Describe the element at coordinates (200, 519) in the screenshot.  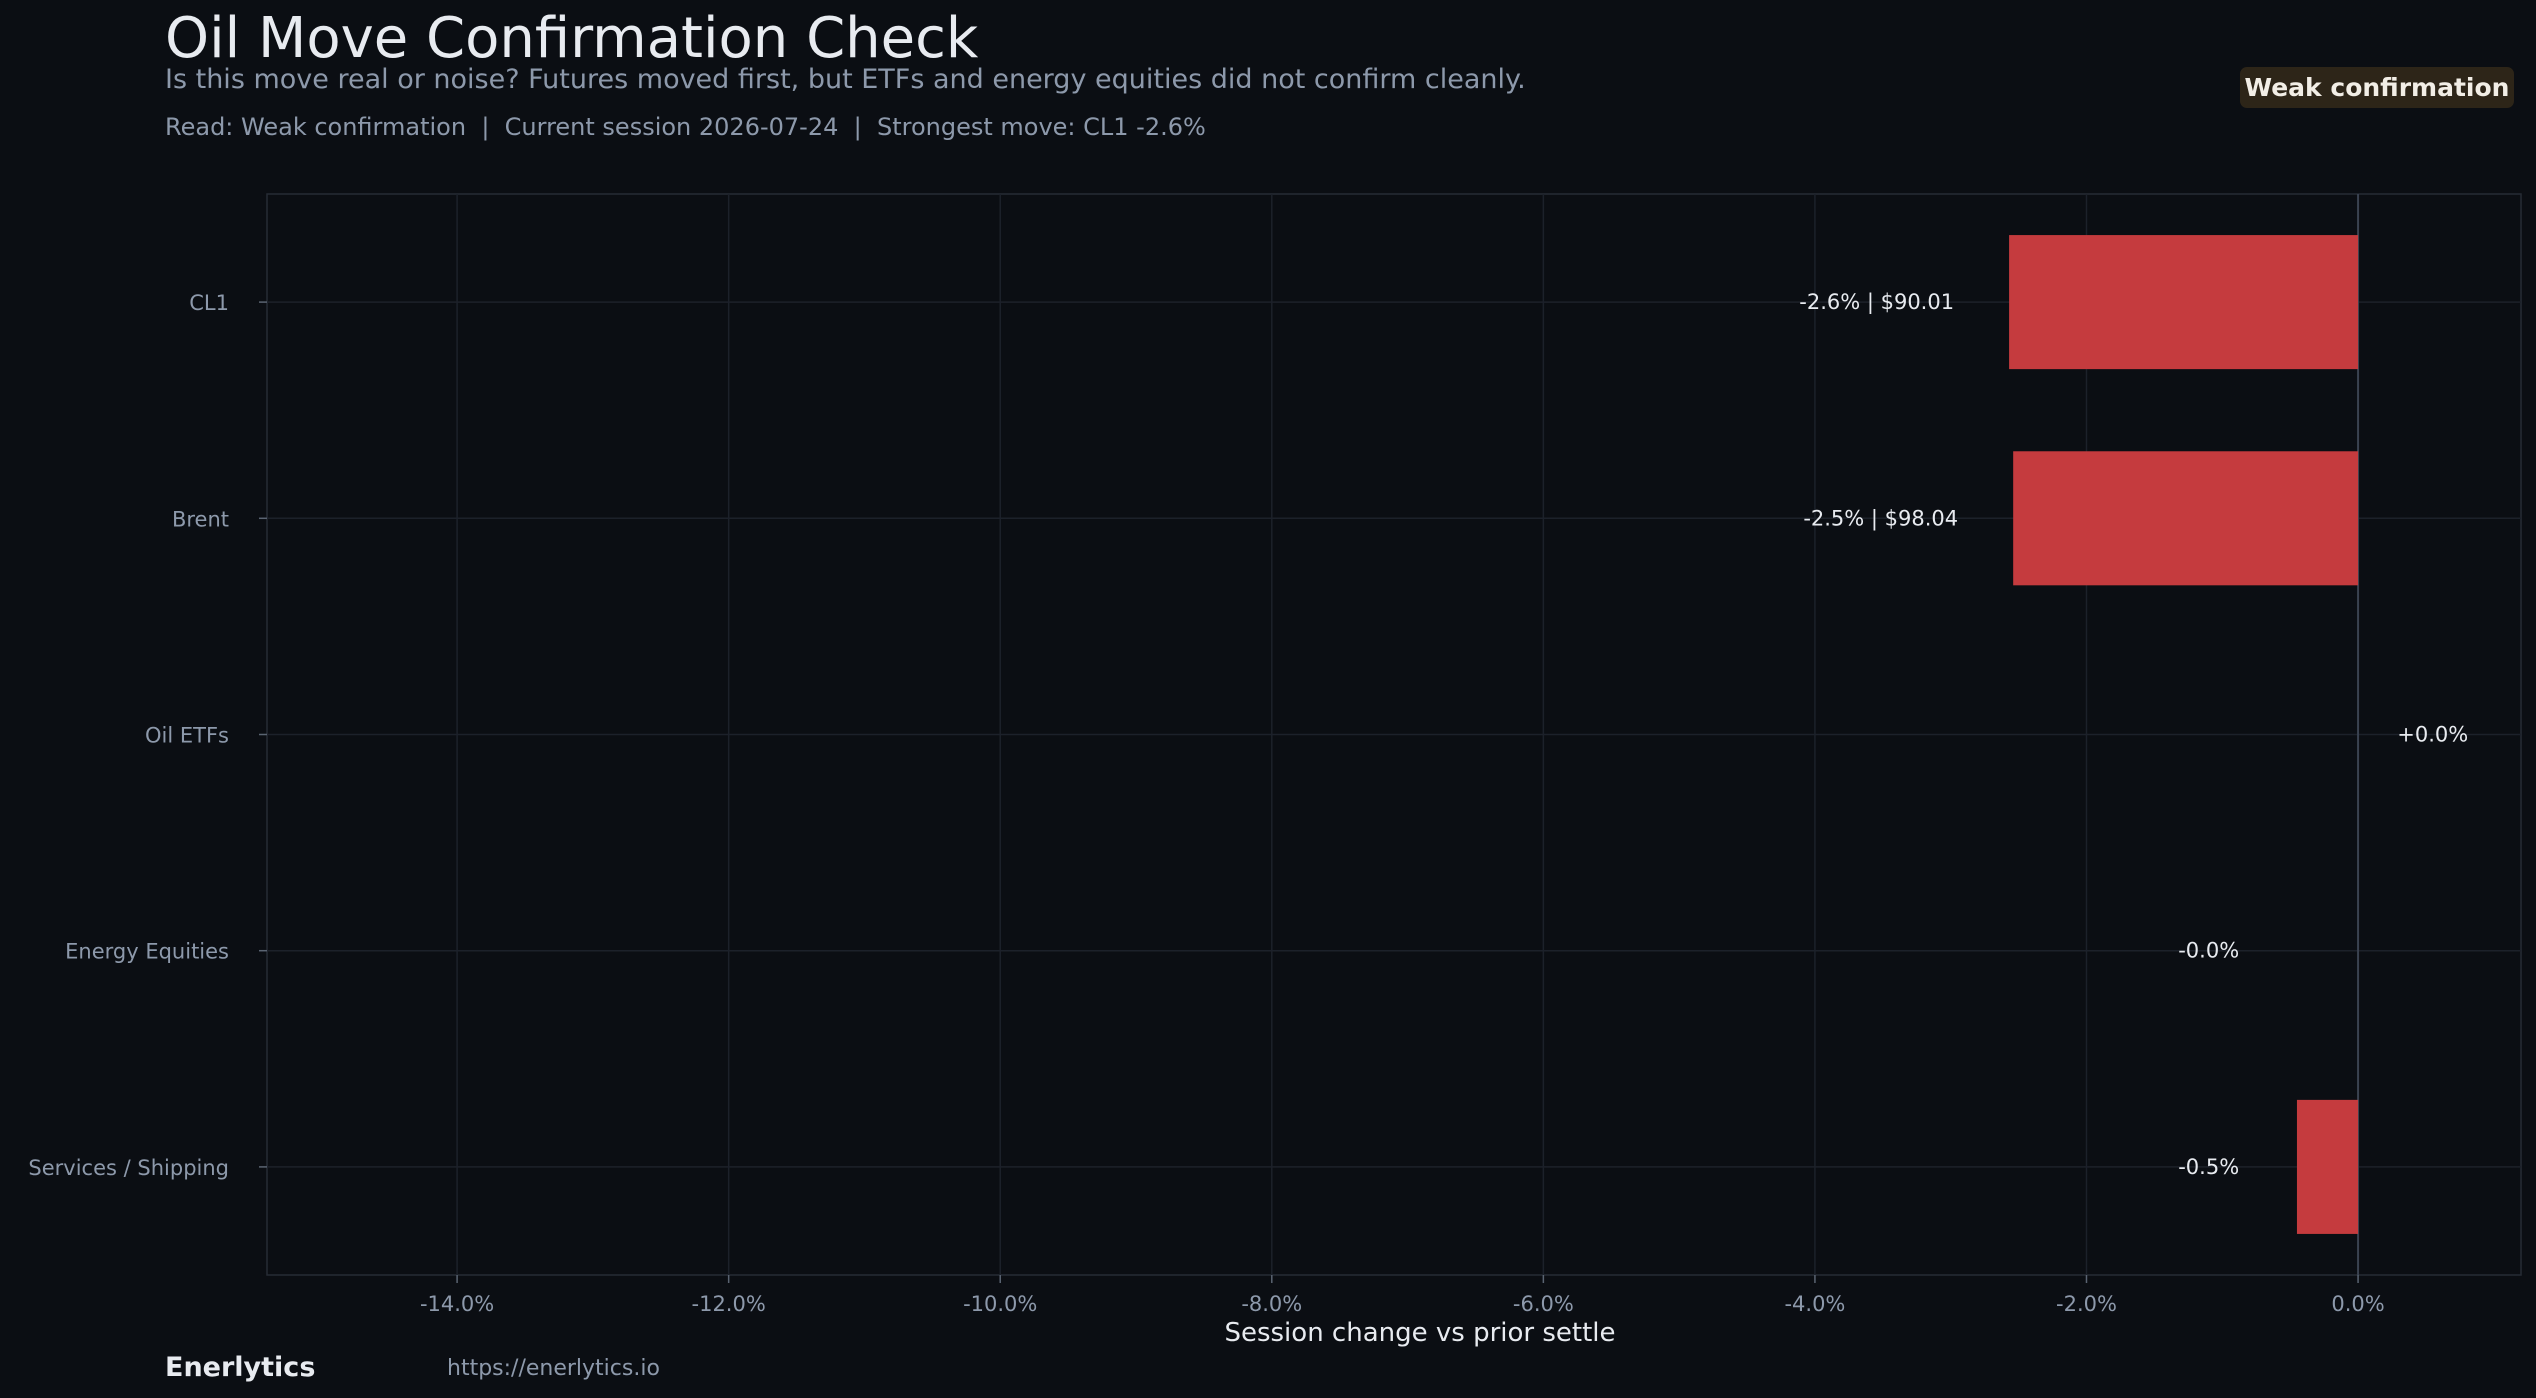
I see `category-label: Brent` at that location.